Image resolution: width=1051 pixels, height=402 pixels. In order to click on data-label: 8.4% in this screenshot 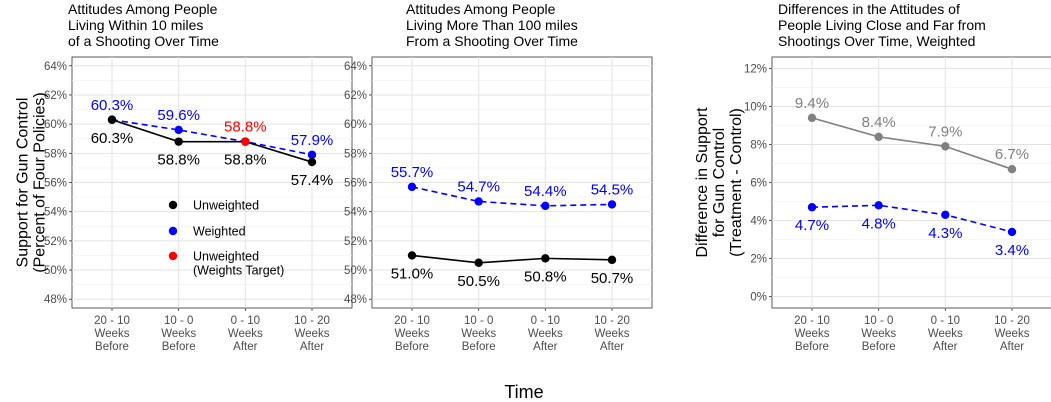, I will do `click(879, 122)`.